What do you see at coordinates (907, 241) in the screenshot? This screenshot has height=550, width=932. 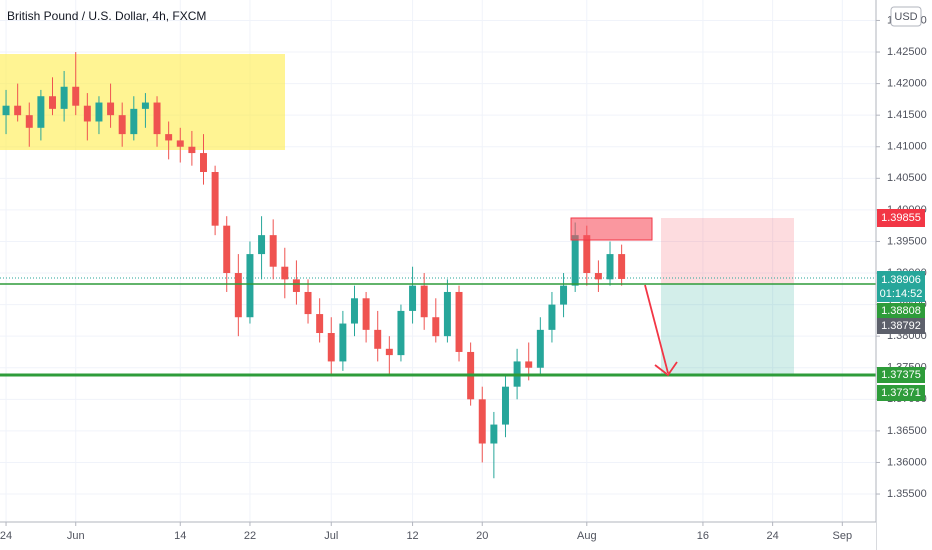 I see `y-tick-label: 1.39500` at bounding box center [907, 241].